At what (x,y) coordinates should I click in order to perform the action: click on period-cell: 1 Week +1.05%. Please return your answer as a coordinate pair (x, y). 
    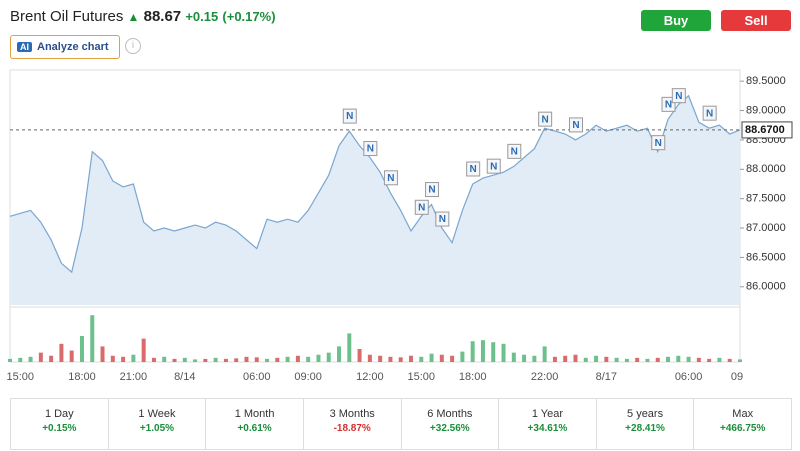
    Looking at the image, I should click on (156, 424).